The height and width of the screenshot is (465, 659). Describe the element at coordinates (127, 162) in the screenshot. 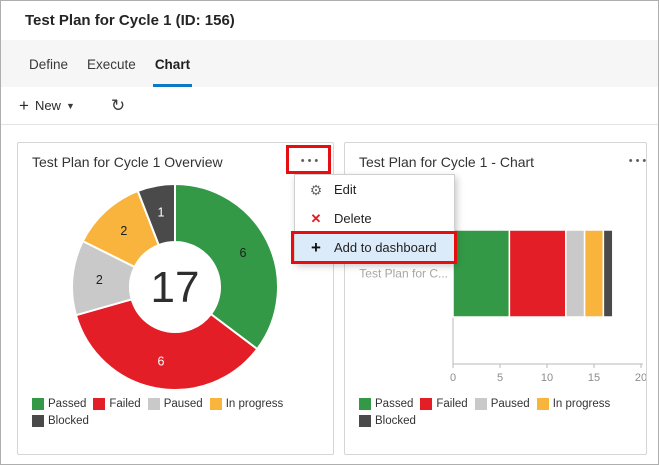

I see `card-overview-title: Test Plan for Cycle 1 Overview` at that location.